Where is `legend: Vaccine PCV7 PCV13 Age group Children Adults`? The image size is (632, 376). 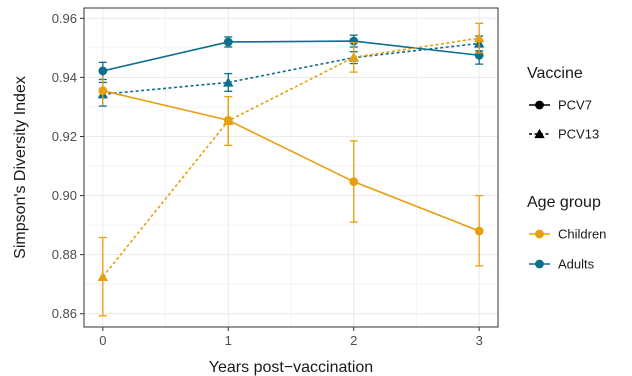 legend: Vaccine PCV7 PCV13 Age group Children Adults is located at coordinates (566, 168).